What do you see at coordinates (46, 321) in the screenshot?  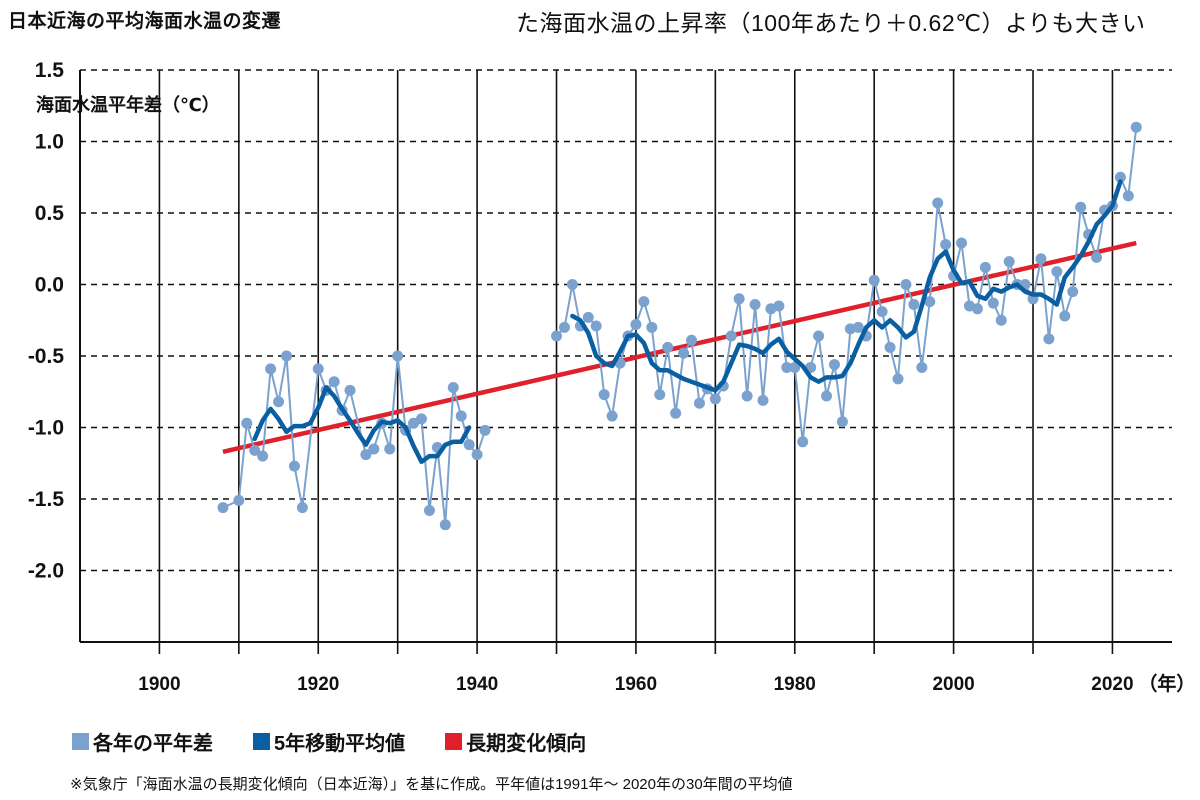 I see `y-tick-labels: 1.5 1.0 0.5 0.0 -0.5 -1.0 -1.5 -2.0` at bounding box center [46, 321].